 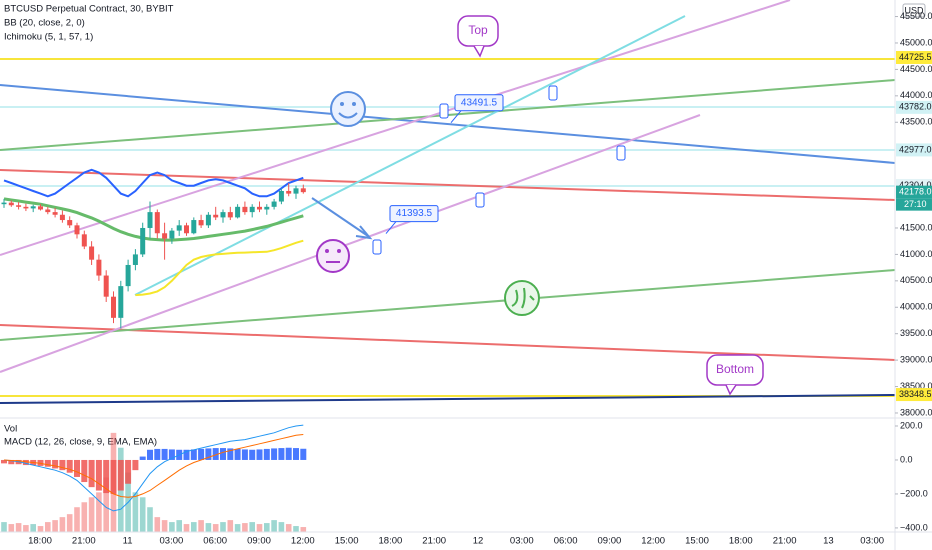 I want to click on y-tick-label: 0.0, so click(x=906, y=459).